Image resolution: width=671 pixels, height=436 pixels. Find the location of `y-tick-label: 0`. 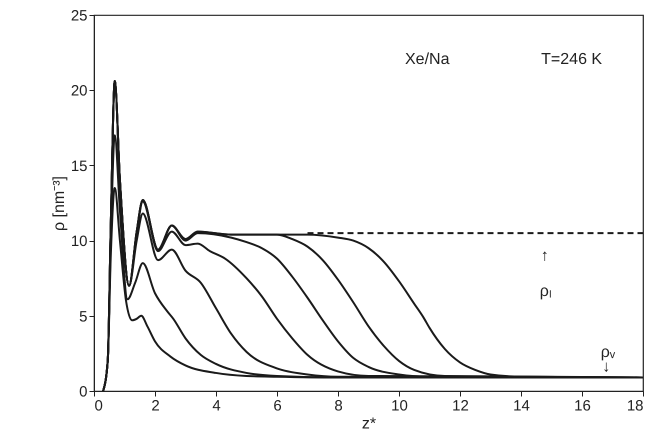

y-tick-label: 0 is located at coordinates (83, 392).